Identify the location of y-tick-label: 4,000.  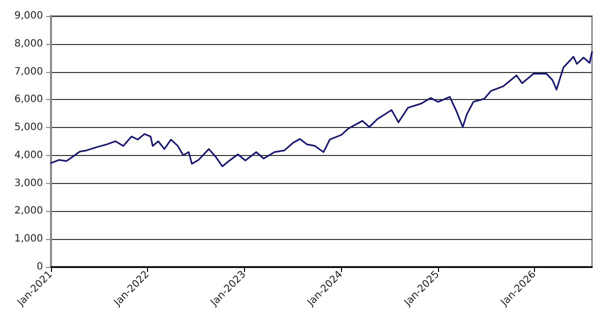
(28, 155).